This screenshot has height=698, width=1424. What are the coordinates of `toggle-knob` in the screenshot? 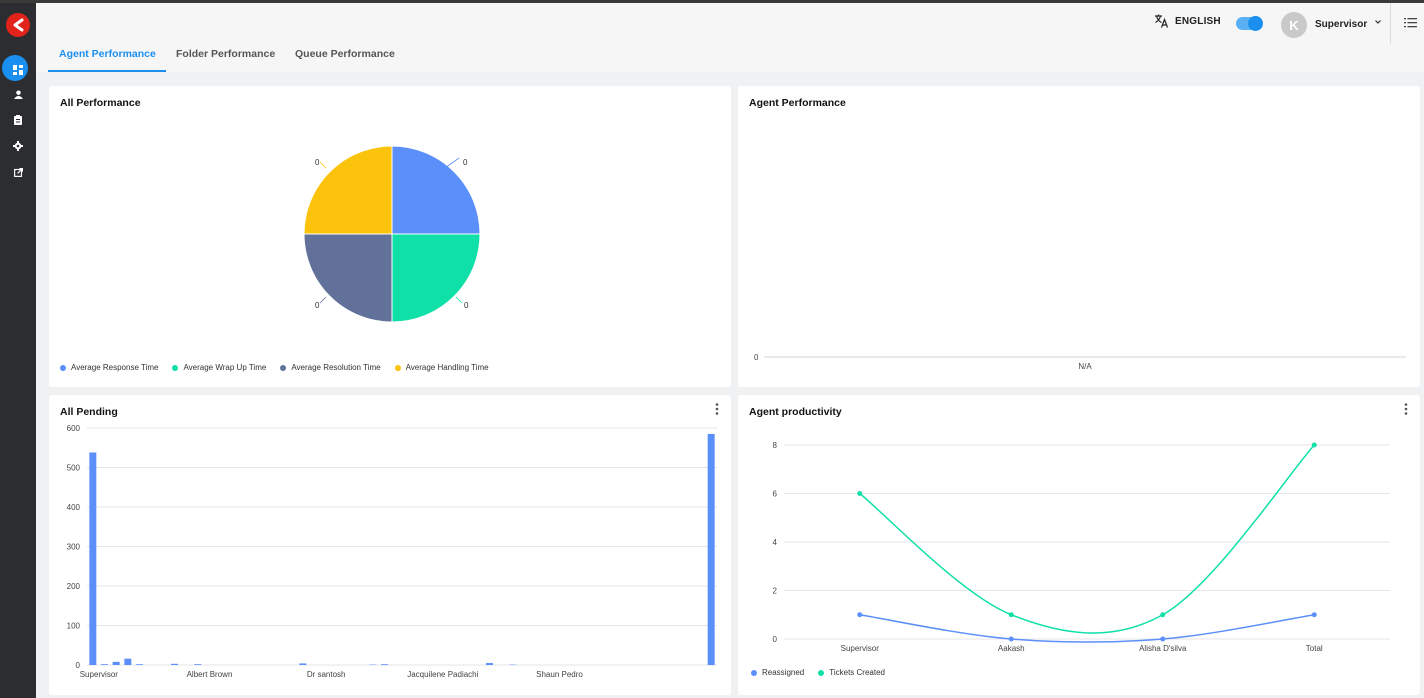 It's located at (1255, 23).